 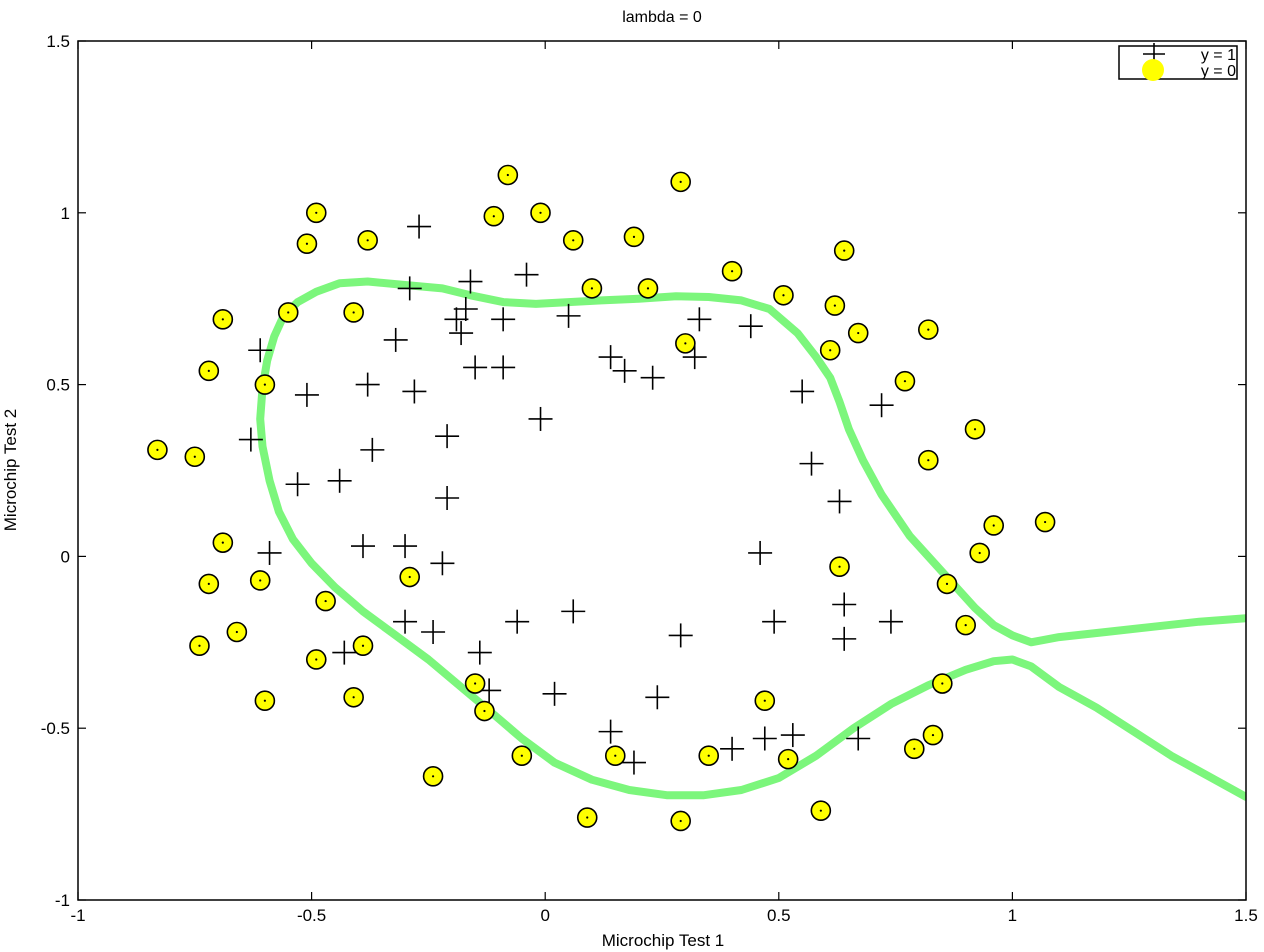 I want to click on y-tick-label: 0.5, so click(x=58, y=385).